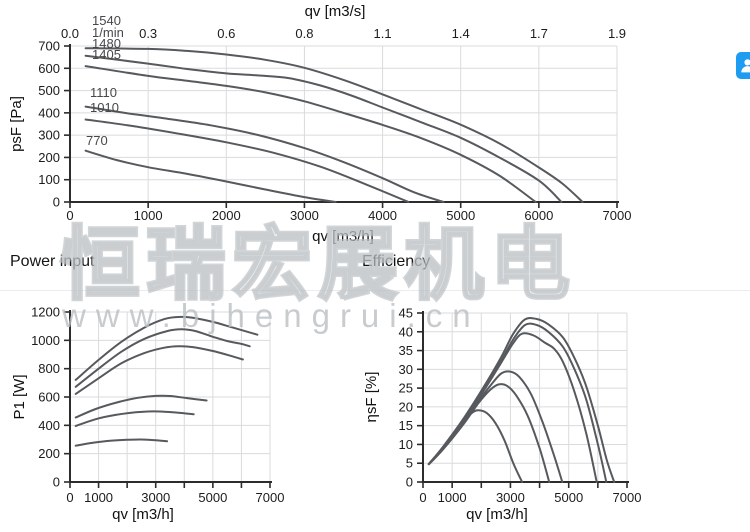 Image resolution: width=750 pixels, height=532 pixels. What do you see at coordinates (52, 261) in the screenshot?
I see `power-input-title: Power input` at bounding box center [52, 261].